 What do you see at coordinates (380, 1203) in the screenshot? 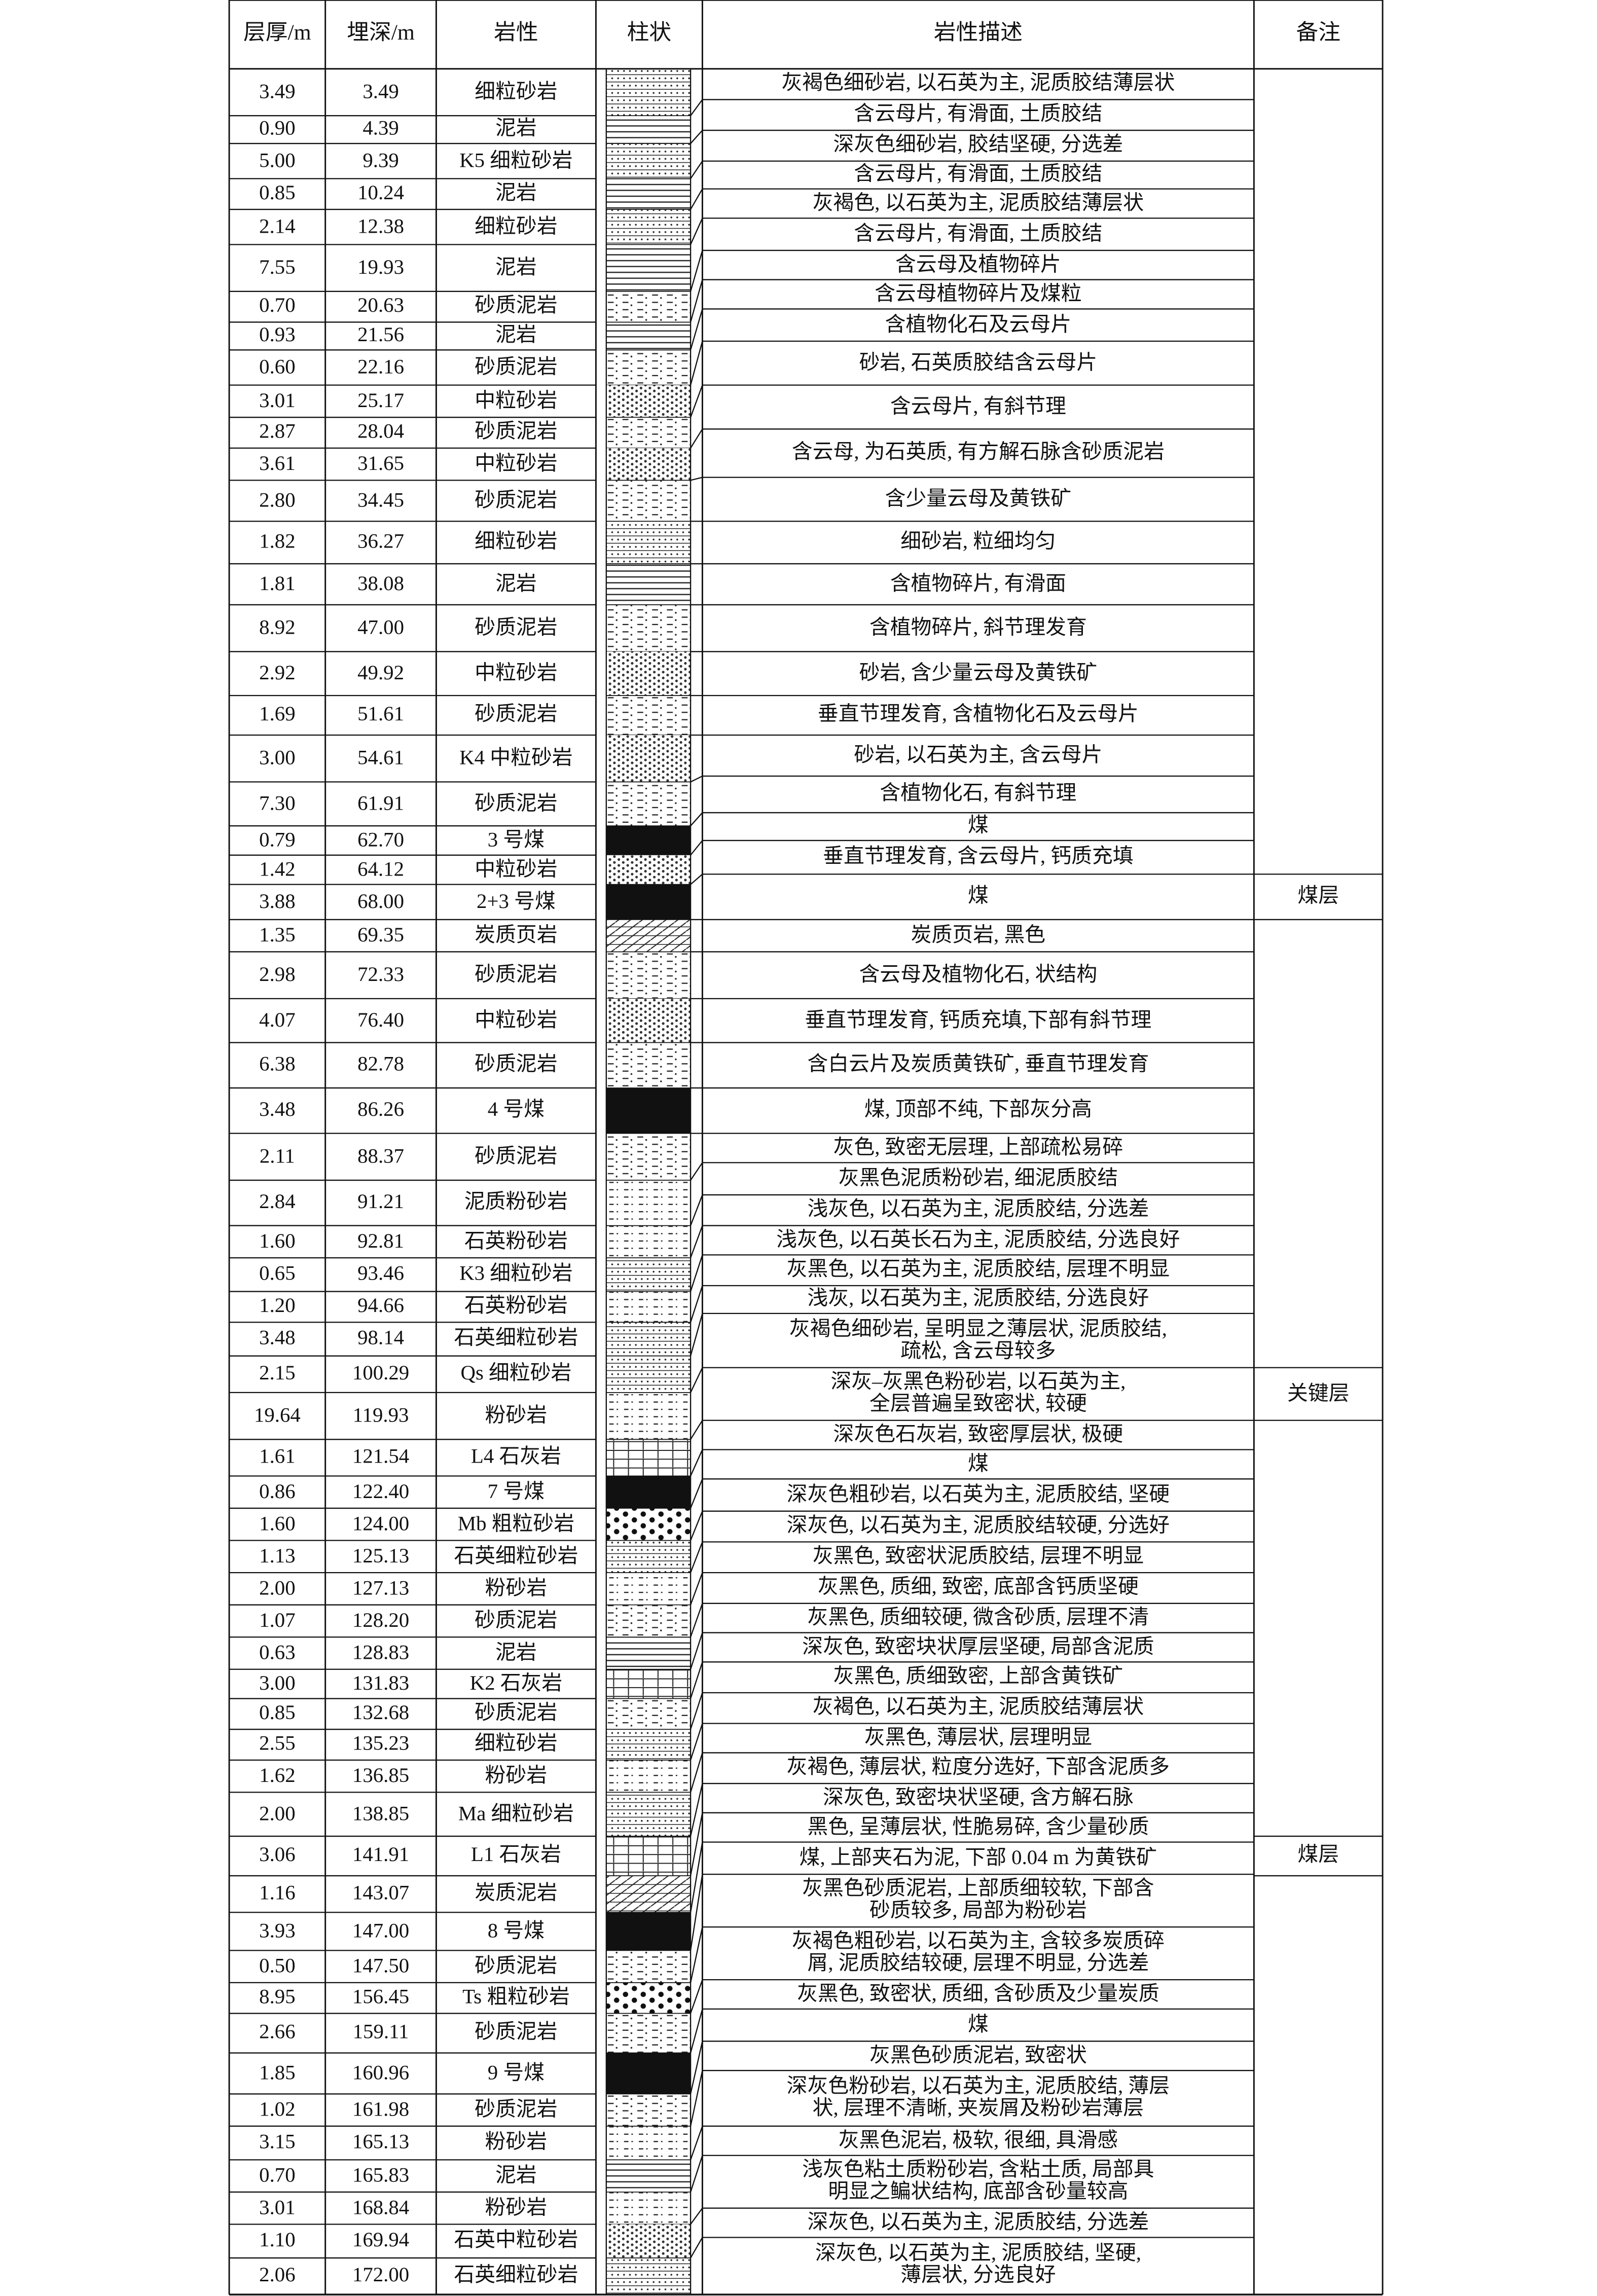
I see `layer-depth: 91.21` at bounding box center [380, 1203].